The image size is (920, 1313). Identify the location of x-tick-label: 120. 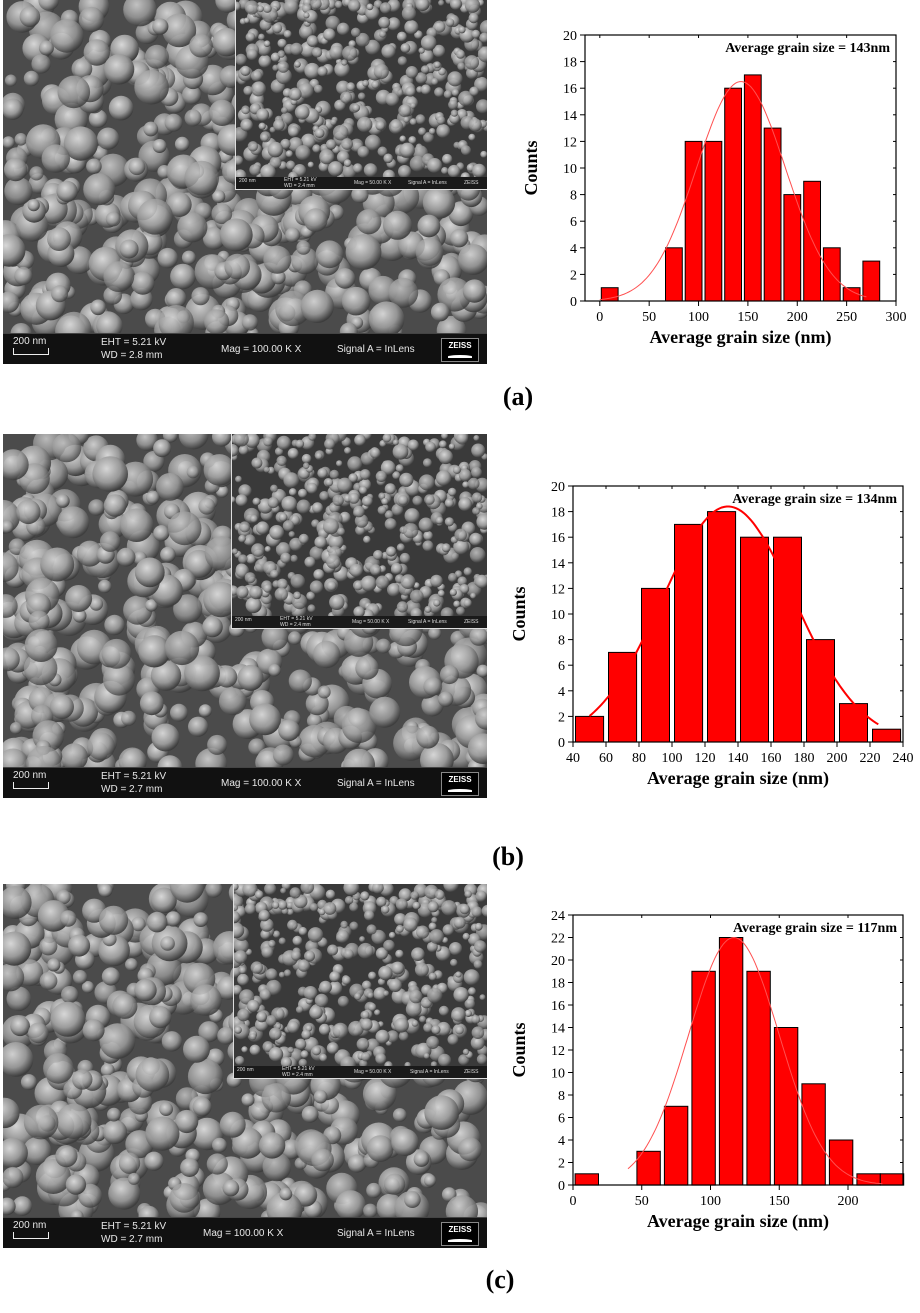
(705, 758).